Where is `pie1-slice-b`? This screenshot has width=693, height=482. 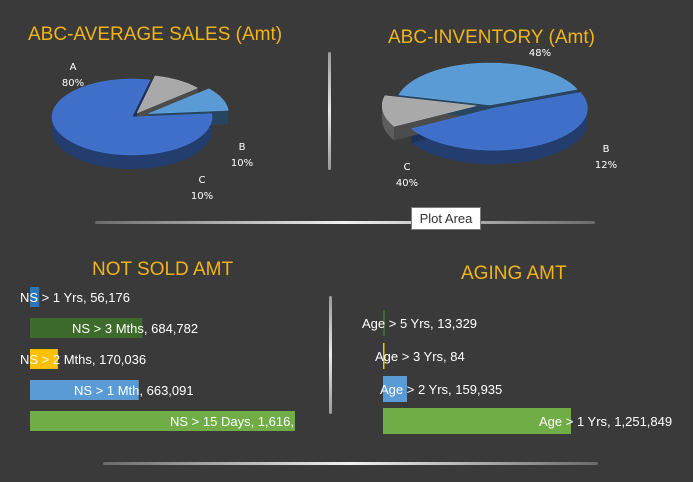
pie1-slice-b is located at coordinates (167, 94).